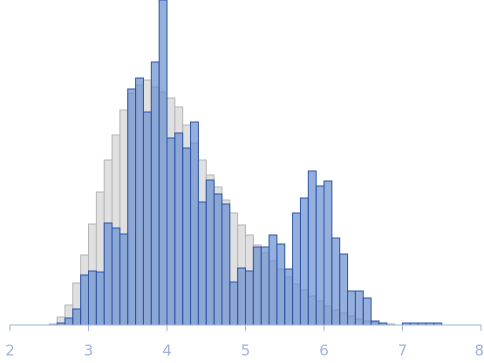 Image resolution: width=484 pixels, height=363 pixels. Describe the element at coordinates (479, 351) in the screenshot. I see `x-tick-label: 8` at that location.